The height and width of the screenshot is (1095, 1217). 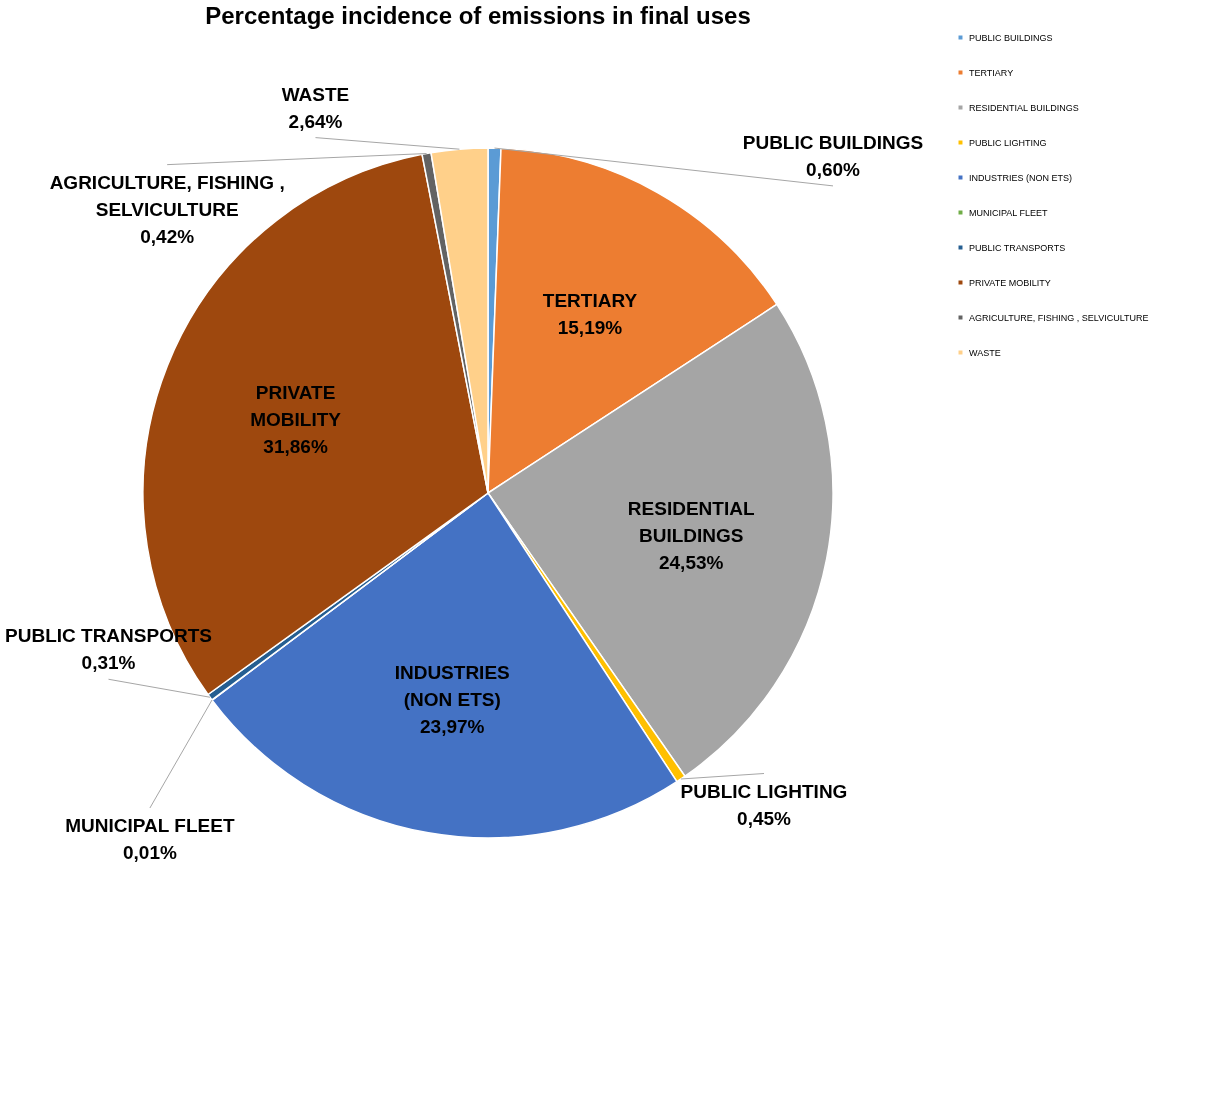 What do you see at coordinates (691, 521) in the screenshot?
I see `slice-label: RESIDENTIAL BUILDINGS` at bounding box center [691, 521].